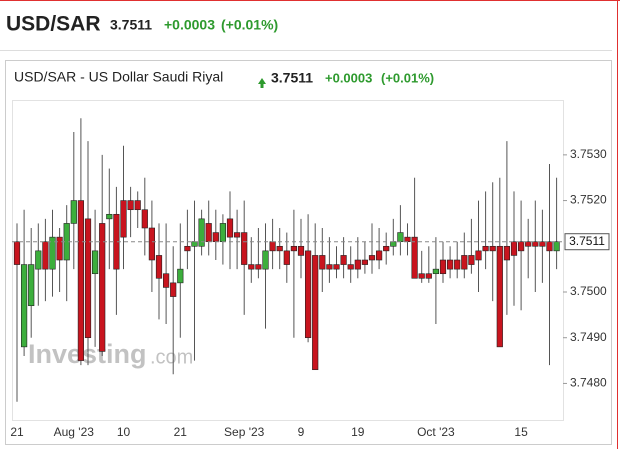 This screenshot has height=454, width=620. I want to click on up-arrow, so click(262, 83).